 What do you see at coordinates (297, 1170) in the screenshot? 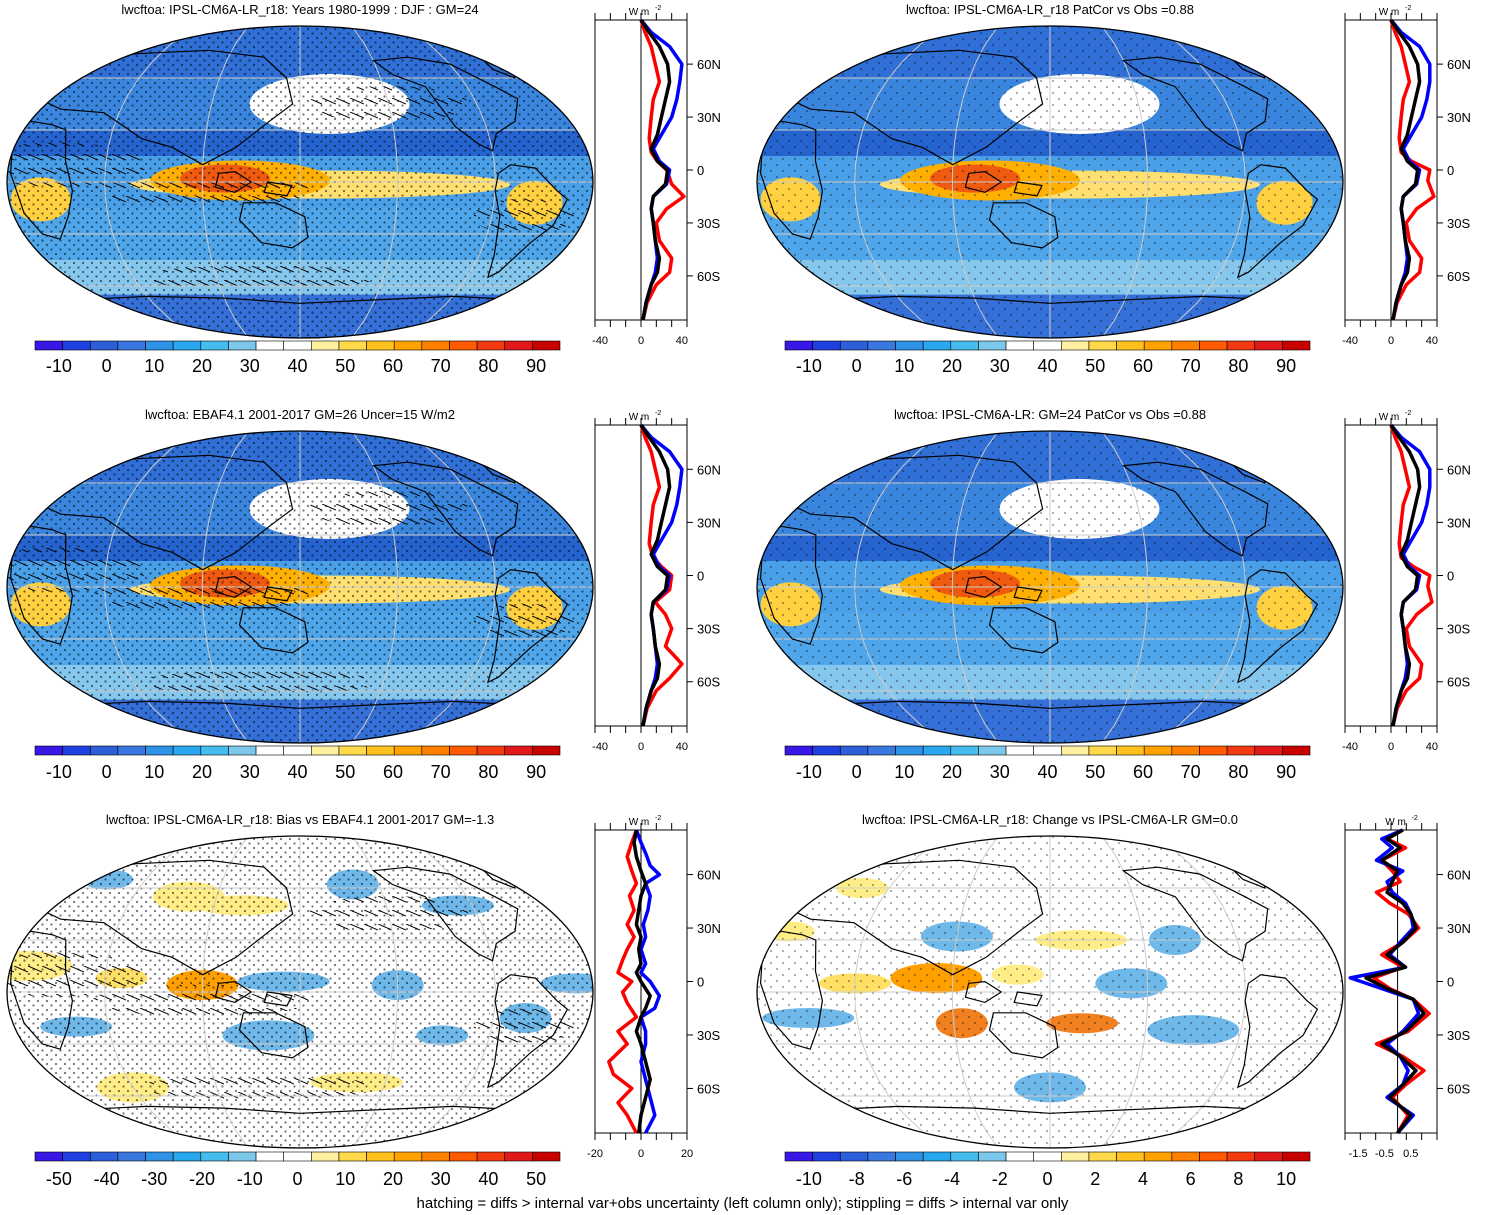
I see `colorbar: -50 -40 -30 -20 -10 0 10 20 30 40 50` at bounding box center [297, 1170].